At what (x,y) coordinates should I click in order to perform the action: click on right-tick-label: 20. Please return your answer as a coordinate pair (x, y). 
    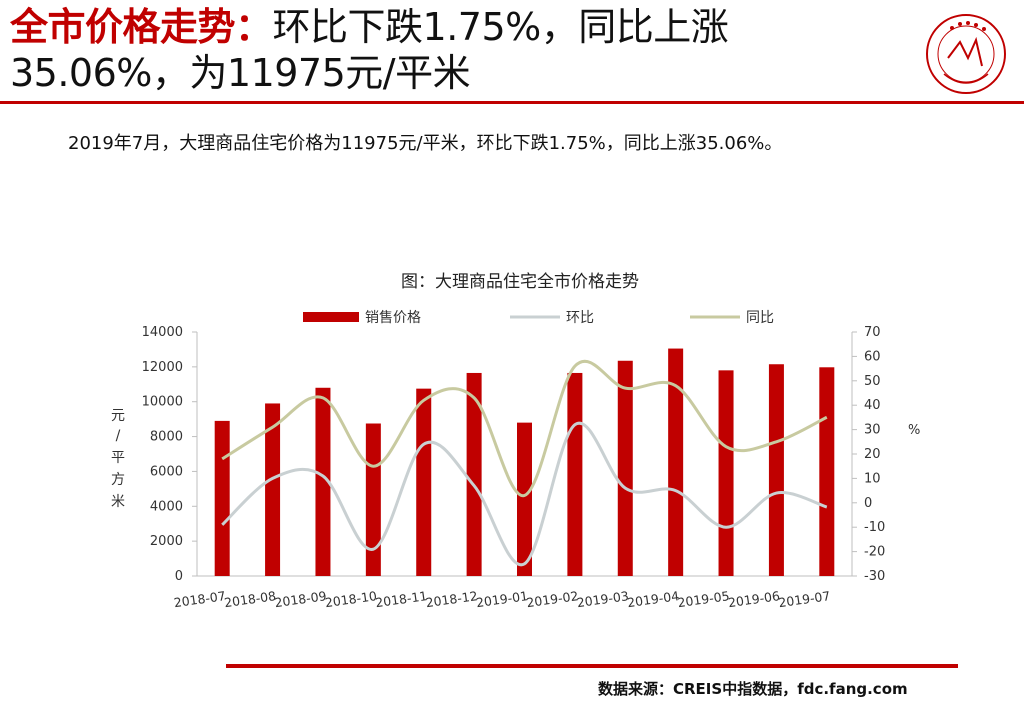
    Looking at the image, I should click on (872, 454).